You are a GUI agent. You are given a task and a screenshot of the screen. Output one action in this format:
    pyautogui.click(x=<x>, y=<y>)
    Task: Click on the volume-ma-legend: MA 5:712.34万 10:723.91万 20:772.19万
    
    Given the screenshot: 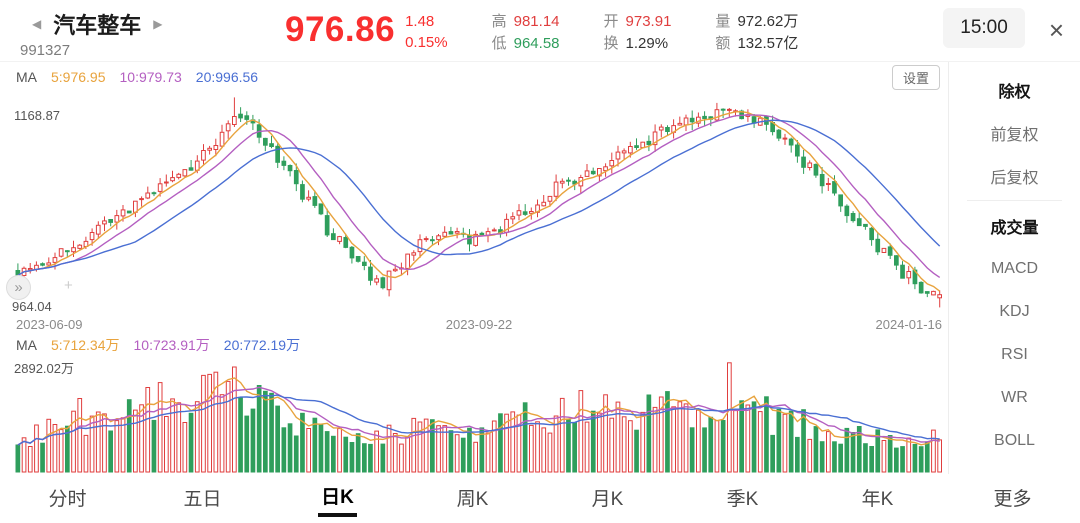 What is the action you would take?
    pyautogui.click(x=474, y=345)
    